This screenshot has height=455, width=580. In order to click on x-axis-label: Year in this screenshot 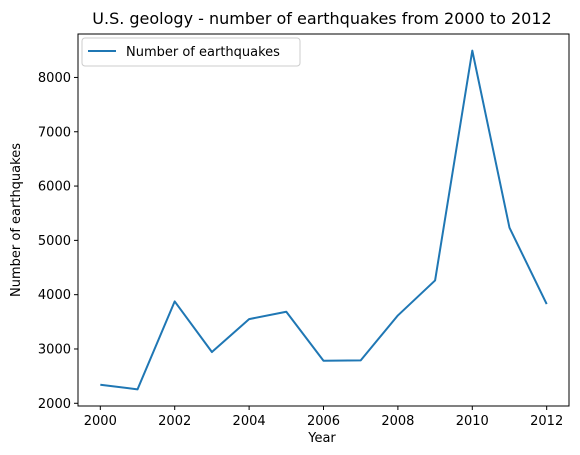, I will do `click(321, 438)`.